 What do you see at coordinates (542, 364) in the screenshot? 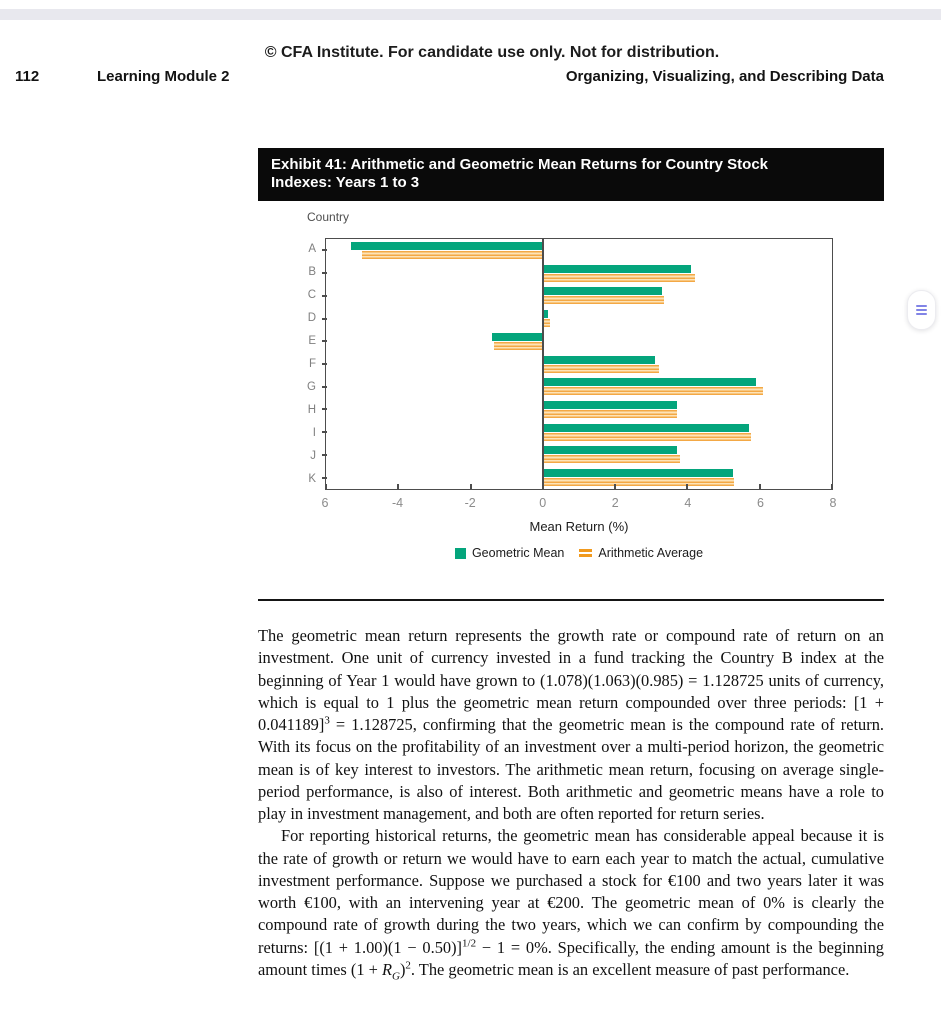
I see `zero-axis-line` at bounding box center [542, 364].